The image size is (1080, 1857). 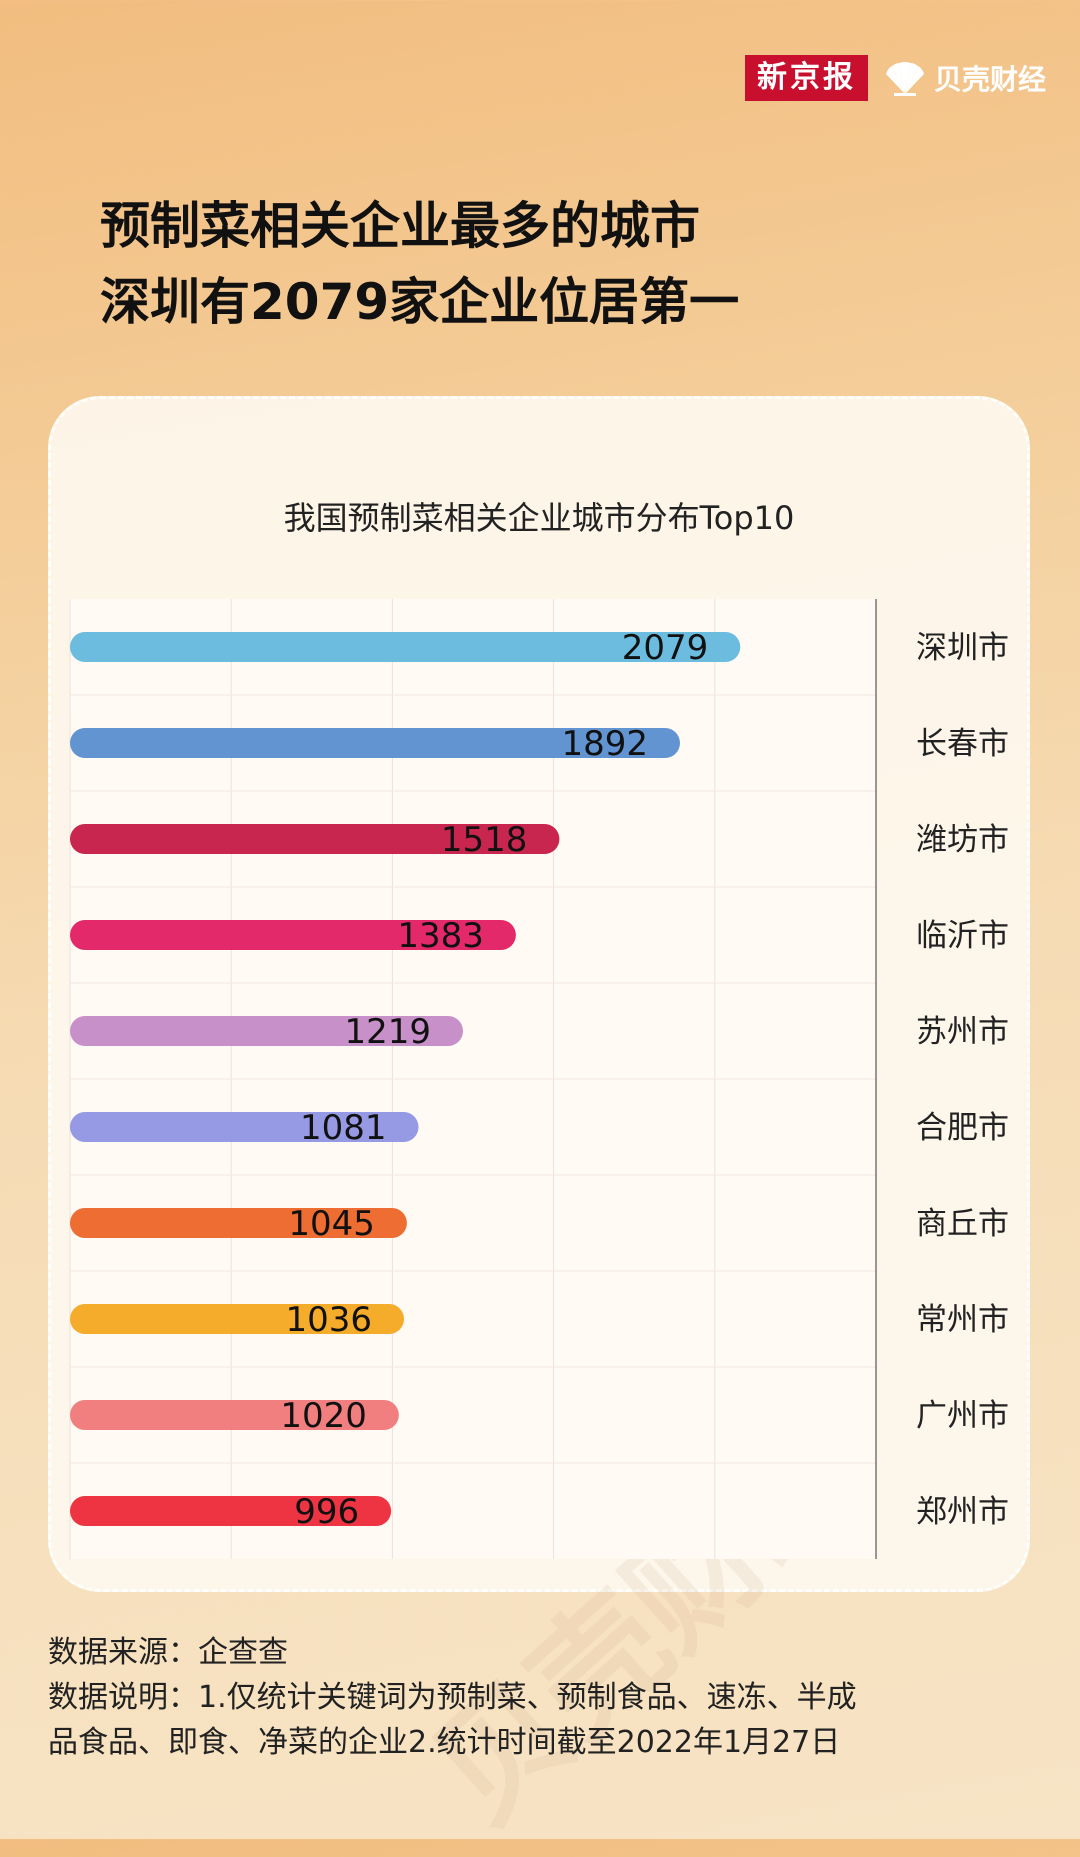 I want to click on category-label-9: 广州市, so click(x=962, y=1416).